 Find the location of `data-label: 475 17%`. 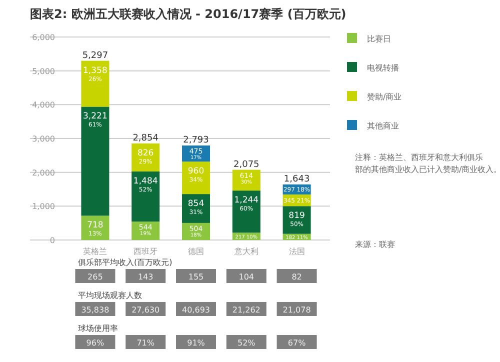

data-label: 475 17% is located at coordinates (196, 155).